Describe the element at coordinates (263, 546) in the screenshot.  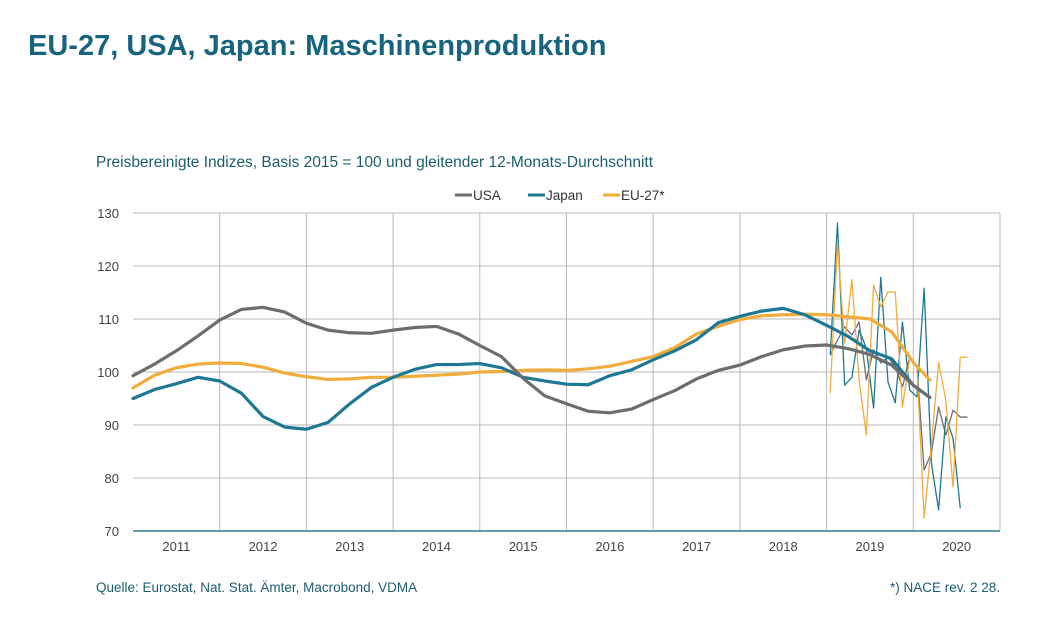
I see `x-tick-label: 2012` at that location.